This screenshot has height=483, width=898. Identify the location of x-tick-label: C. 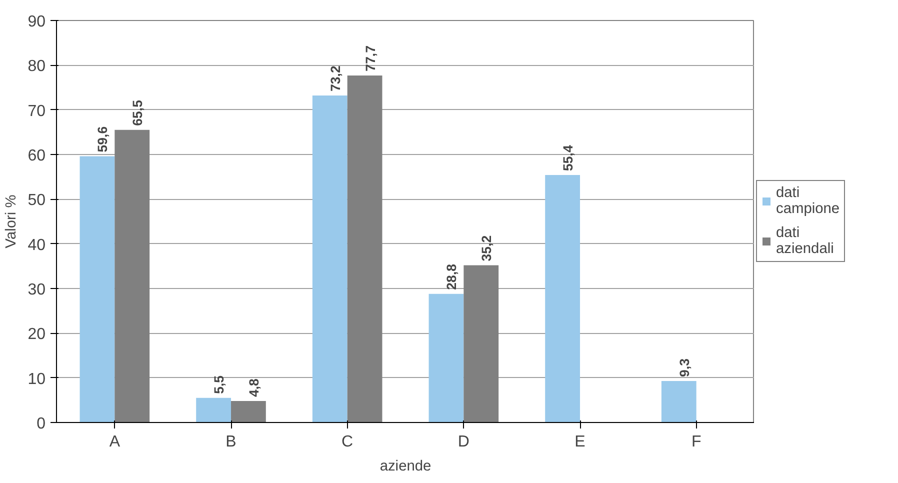
(348, 442).